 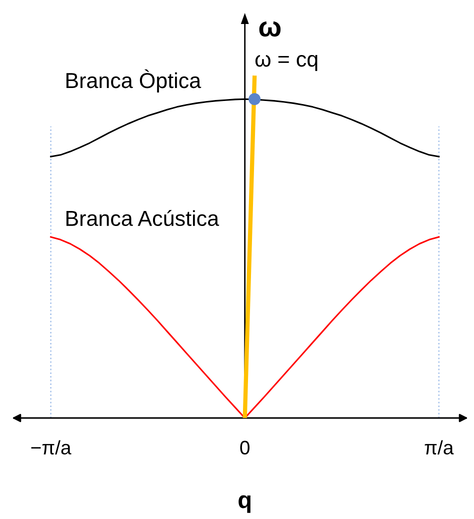 I want to click on y-axis-title: ω, so click(x=270, y=29).